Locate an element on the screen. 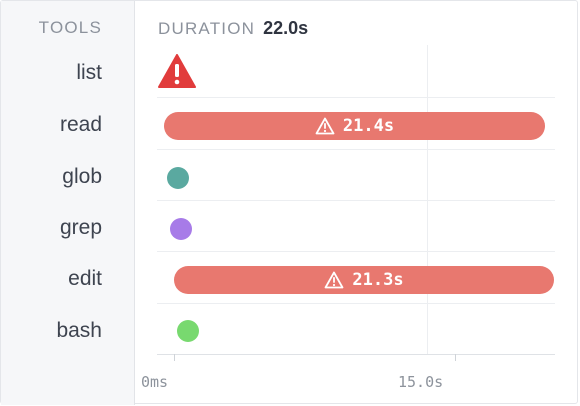 The image size is (580, 406). duration-label: DURATION is located at coordinates (207, 28).